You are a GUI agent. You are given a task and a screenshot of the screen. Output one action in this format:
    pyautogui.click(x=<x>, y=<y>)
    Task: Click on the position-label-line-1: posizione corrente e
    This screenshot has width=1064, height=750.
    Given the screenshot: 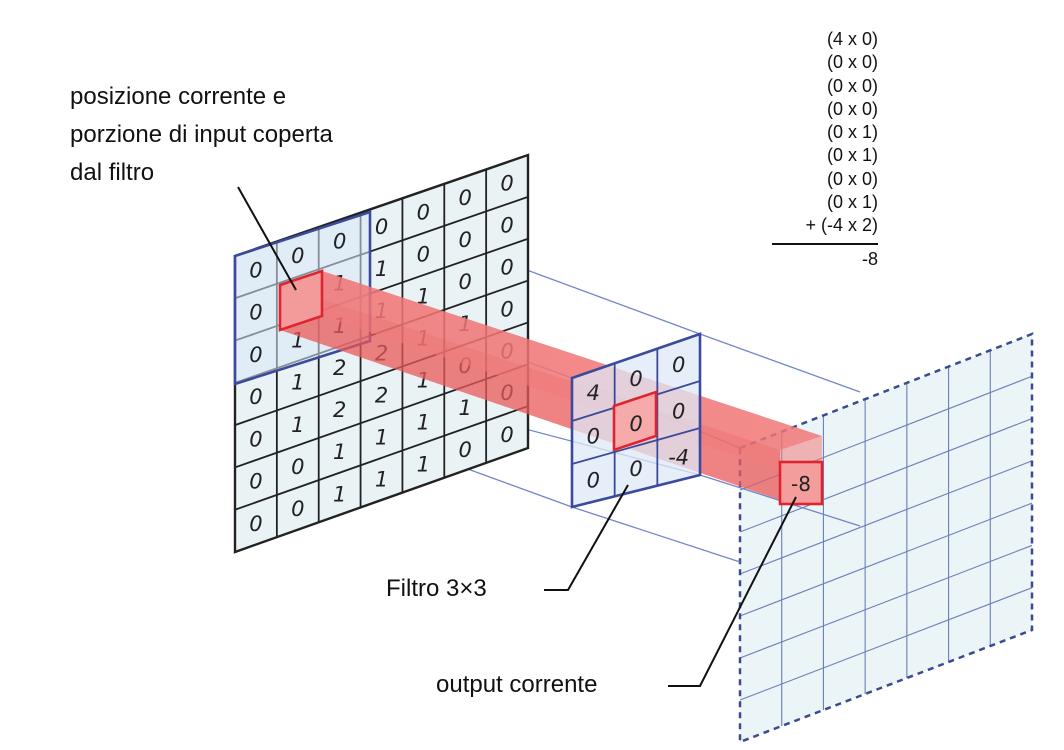 What is the action you would take?
    pyautogui.click(x=178, y=96)
    